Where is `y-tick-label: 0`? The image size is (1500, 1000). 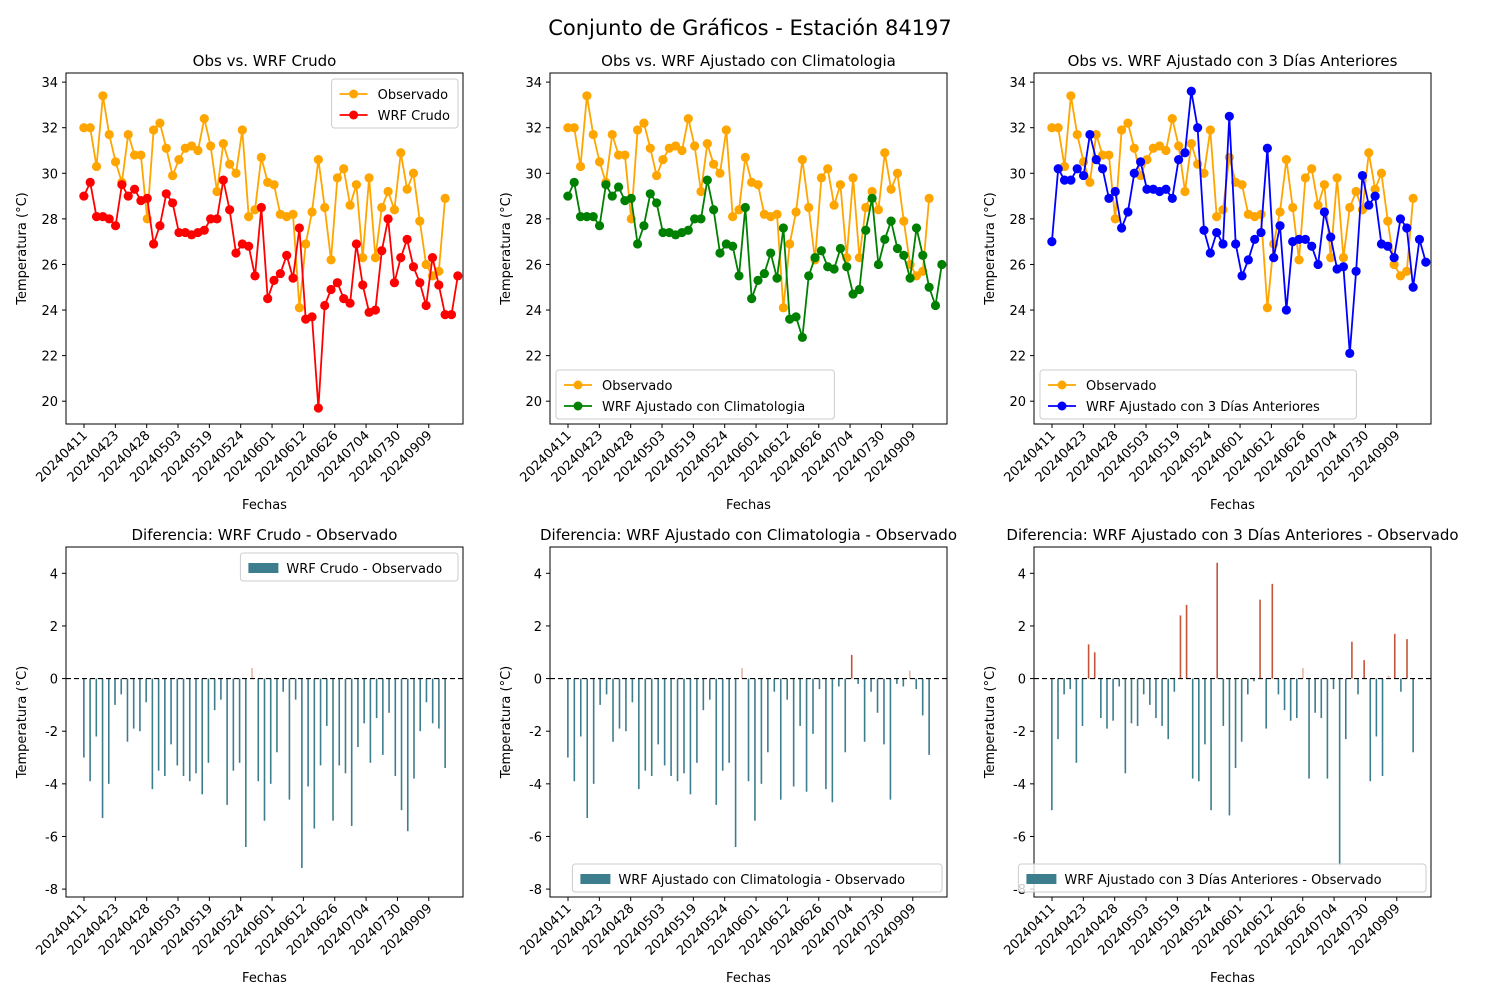
y-tick-label: 0 is located at coordinates (538, 680).